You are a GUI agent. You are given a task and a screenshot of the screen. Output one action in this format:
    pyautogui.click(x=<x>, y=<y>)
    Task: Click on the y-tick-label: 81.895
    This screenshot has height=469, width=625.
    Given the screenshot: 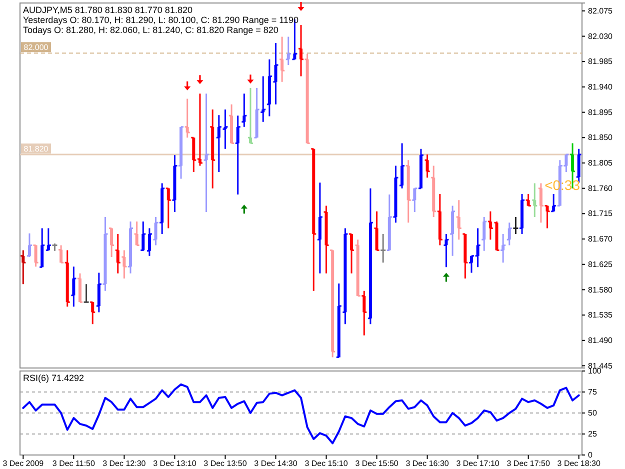 What is the action you would take?
    pyautogui.click(x=601, y=112)
    